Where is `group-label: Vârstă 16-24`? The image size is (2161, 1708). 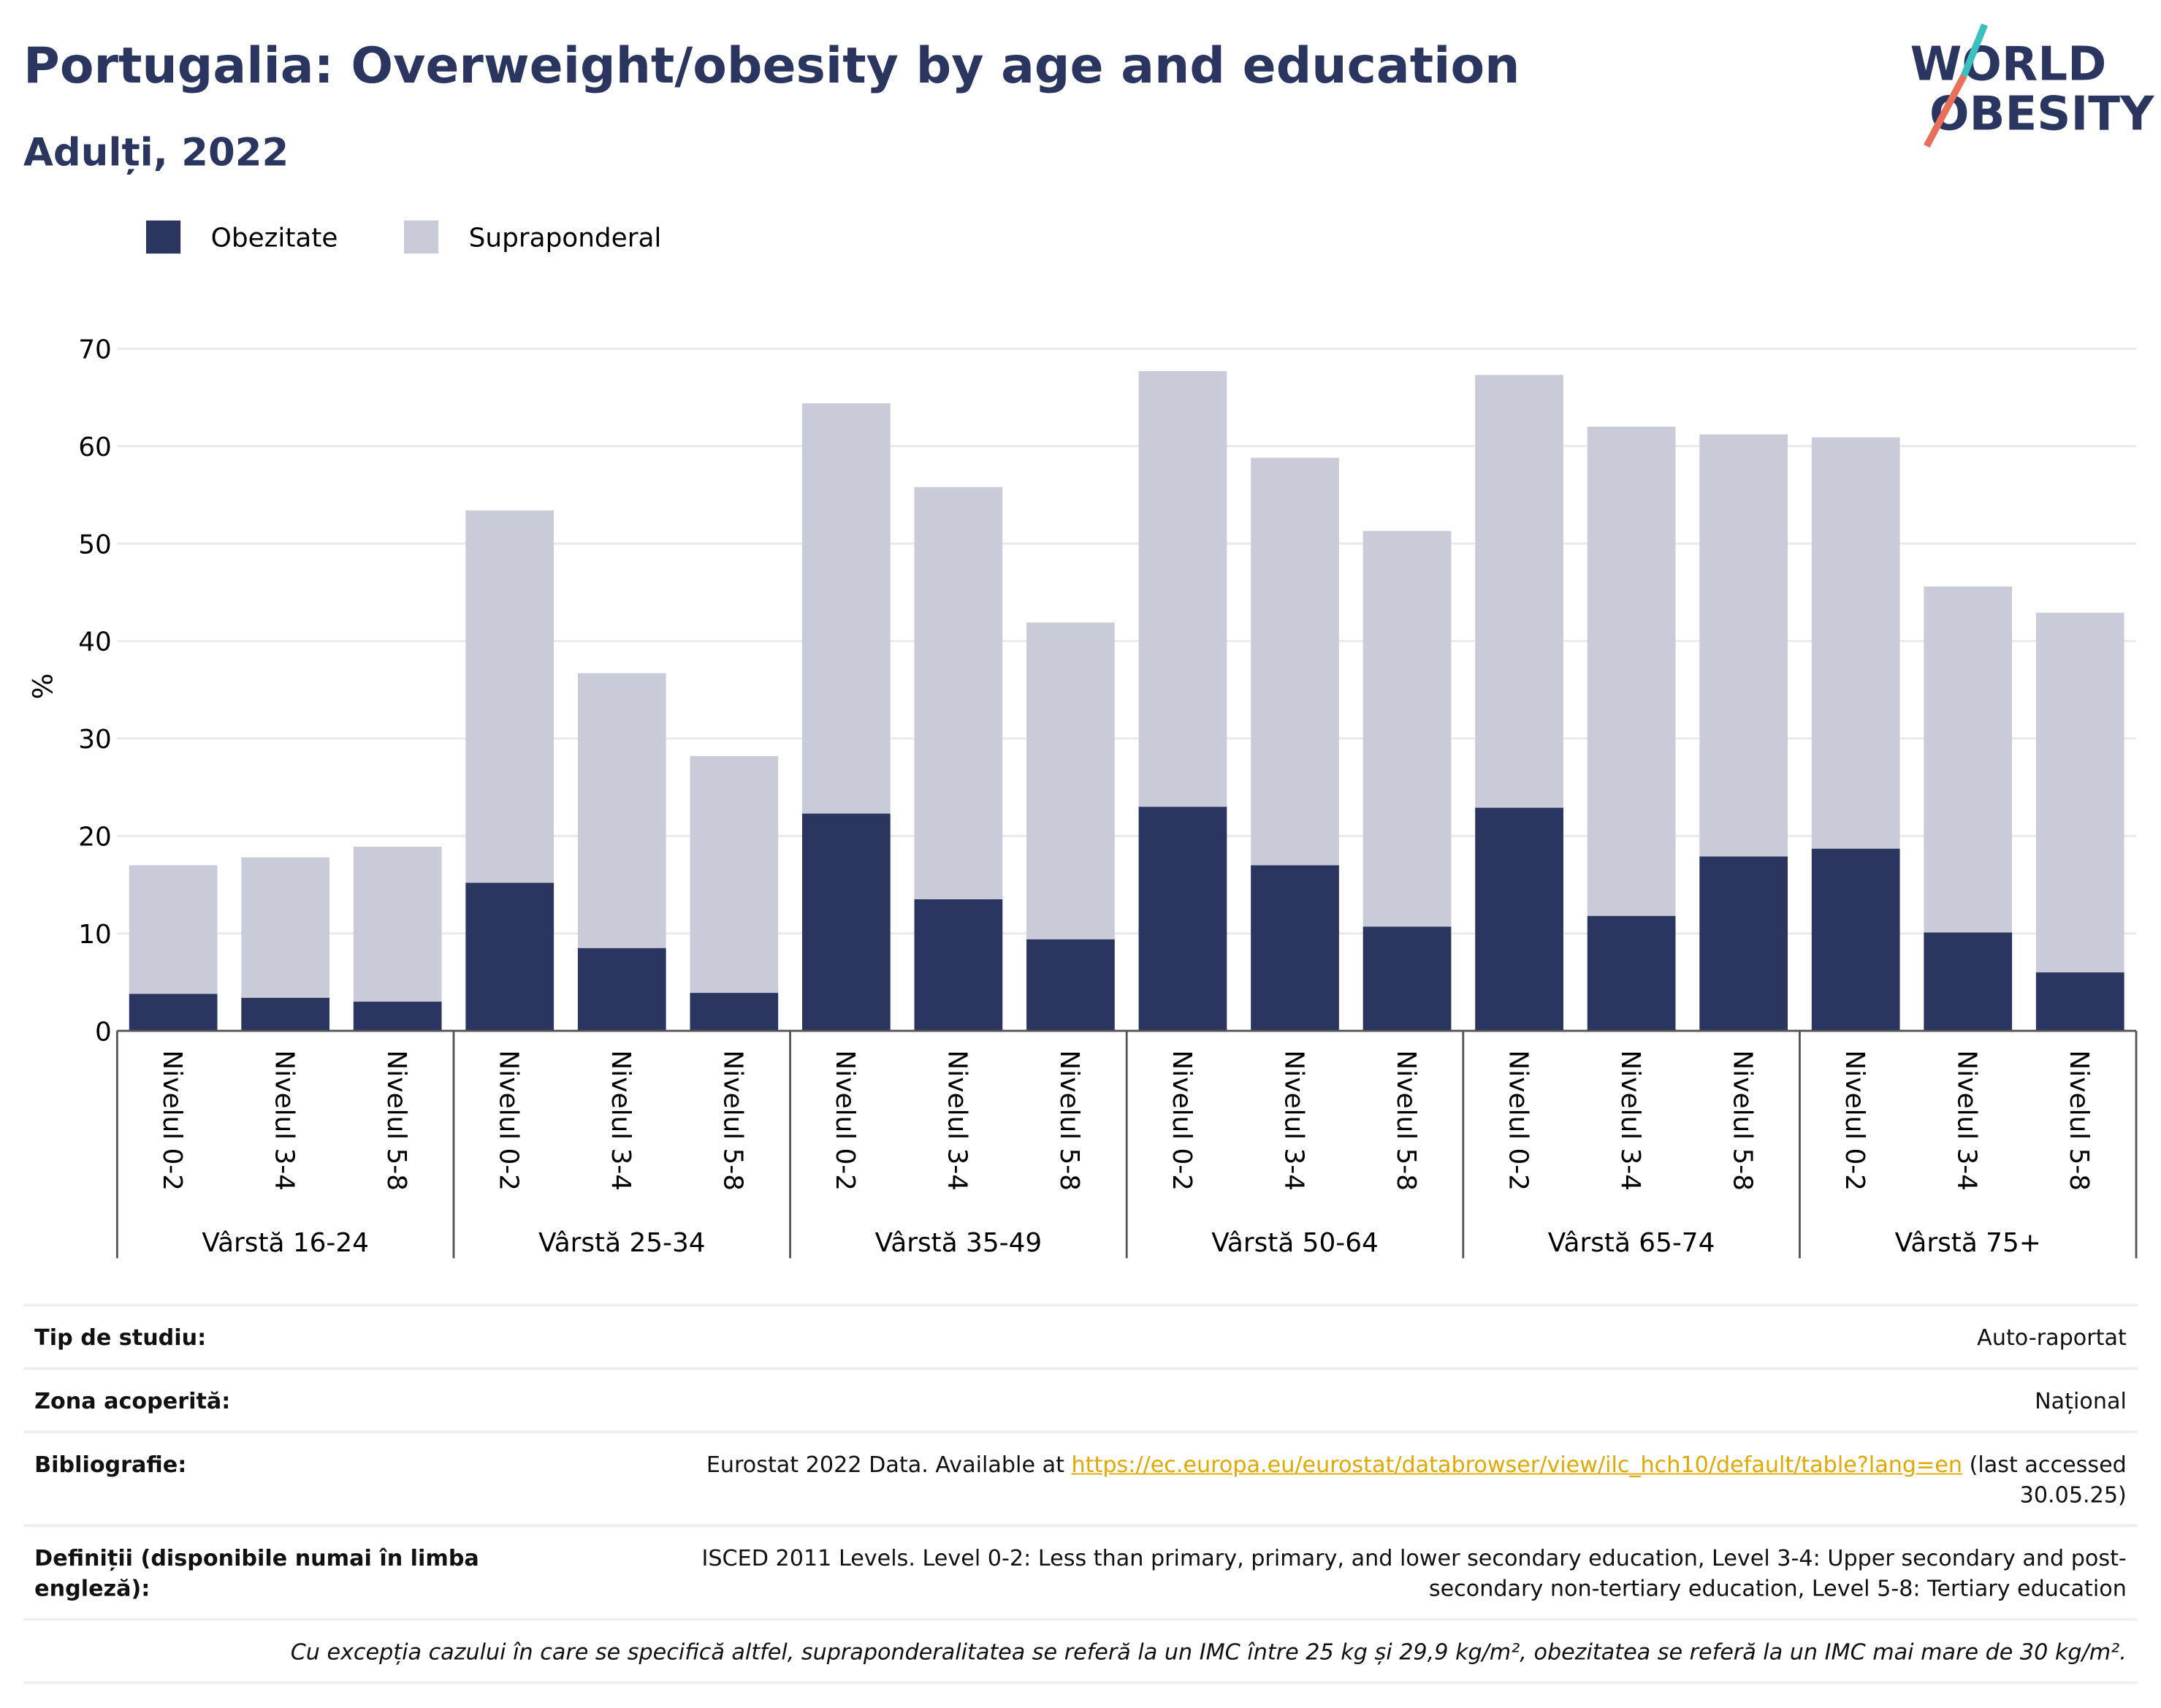
group-label: Vârstă 16-24 is located at coordinates (285, 1243).